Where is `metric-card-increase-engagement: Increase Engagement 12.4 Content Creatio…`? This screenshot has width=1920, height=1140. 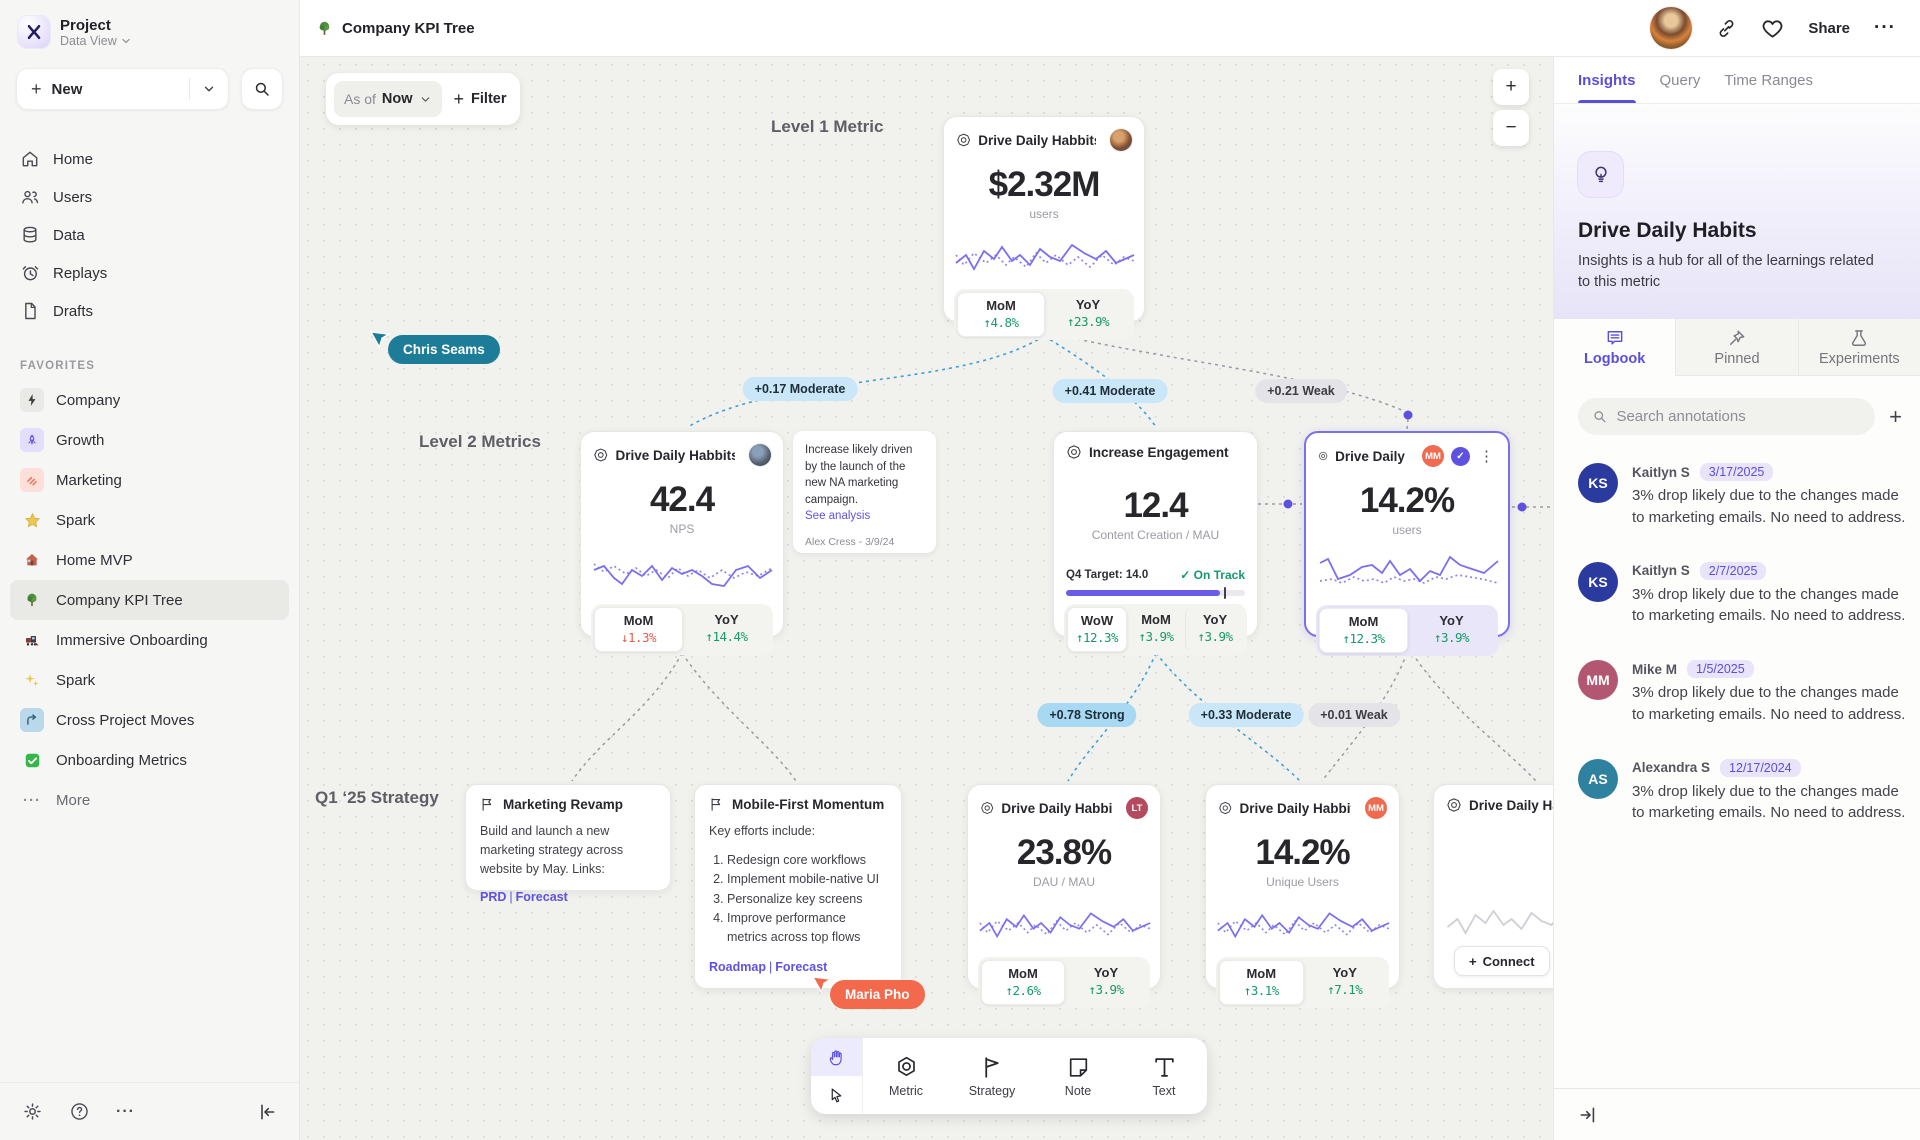
metric-card-increase-engagement: Increase Engagement 12.4 Content Creatio… is located at coordinates (1155, 543).